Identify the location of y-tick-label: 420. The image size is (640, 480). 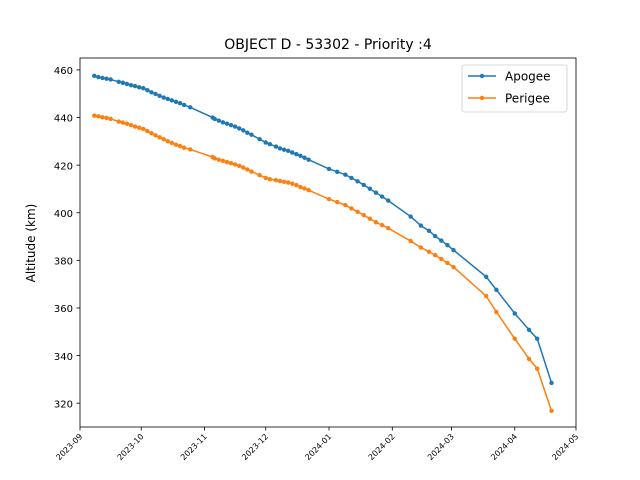
(63, 166).